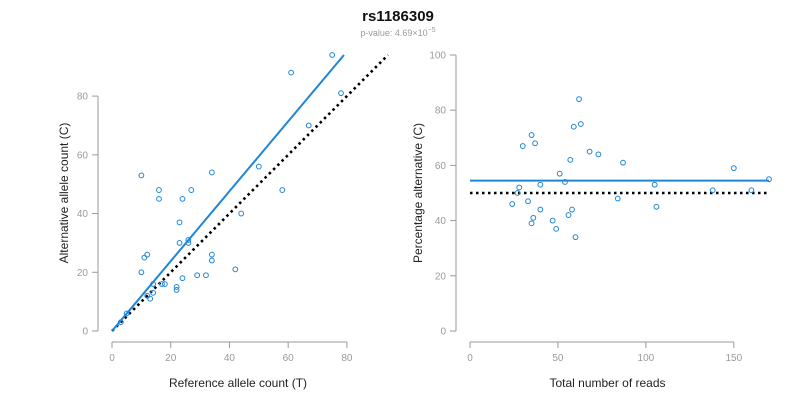  Describe the element at coordinates (238, 383) in the screenshot. I see `x-axis-title: Reference allele count (T)` at that location.